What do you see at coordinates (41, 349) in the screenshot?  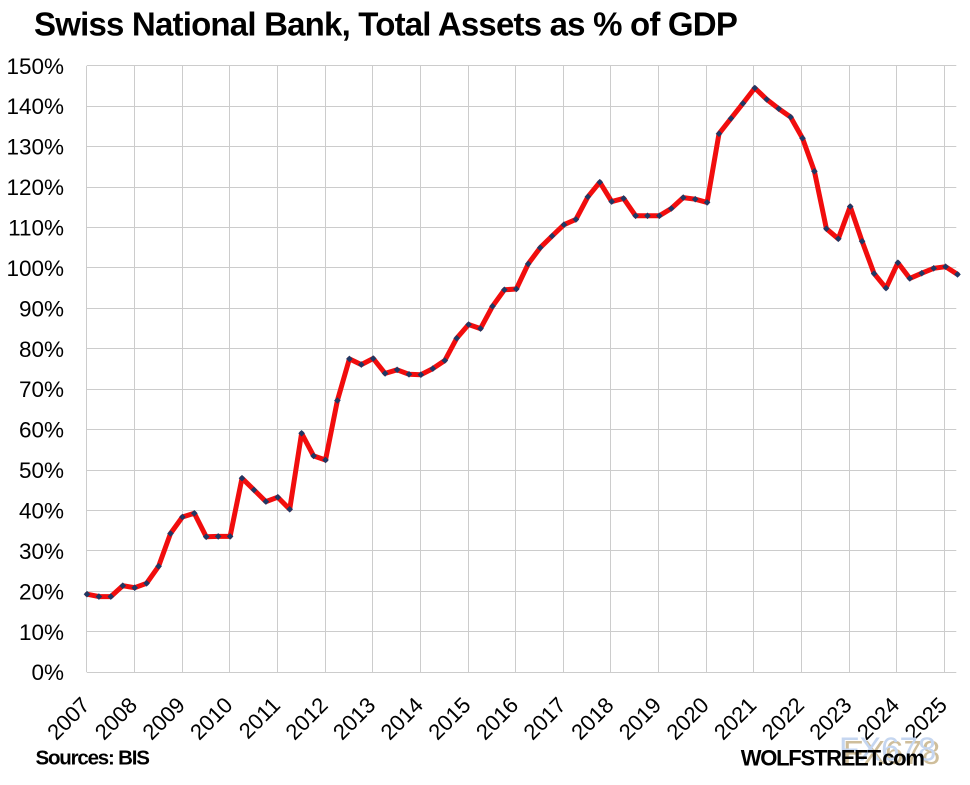 I see `svg-text: 80%` at bounding box center [41, 349].